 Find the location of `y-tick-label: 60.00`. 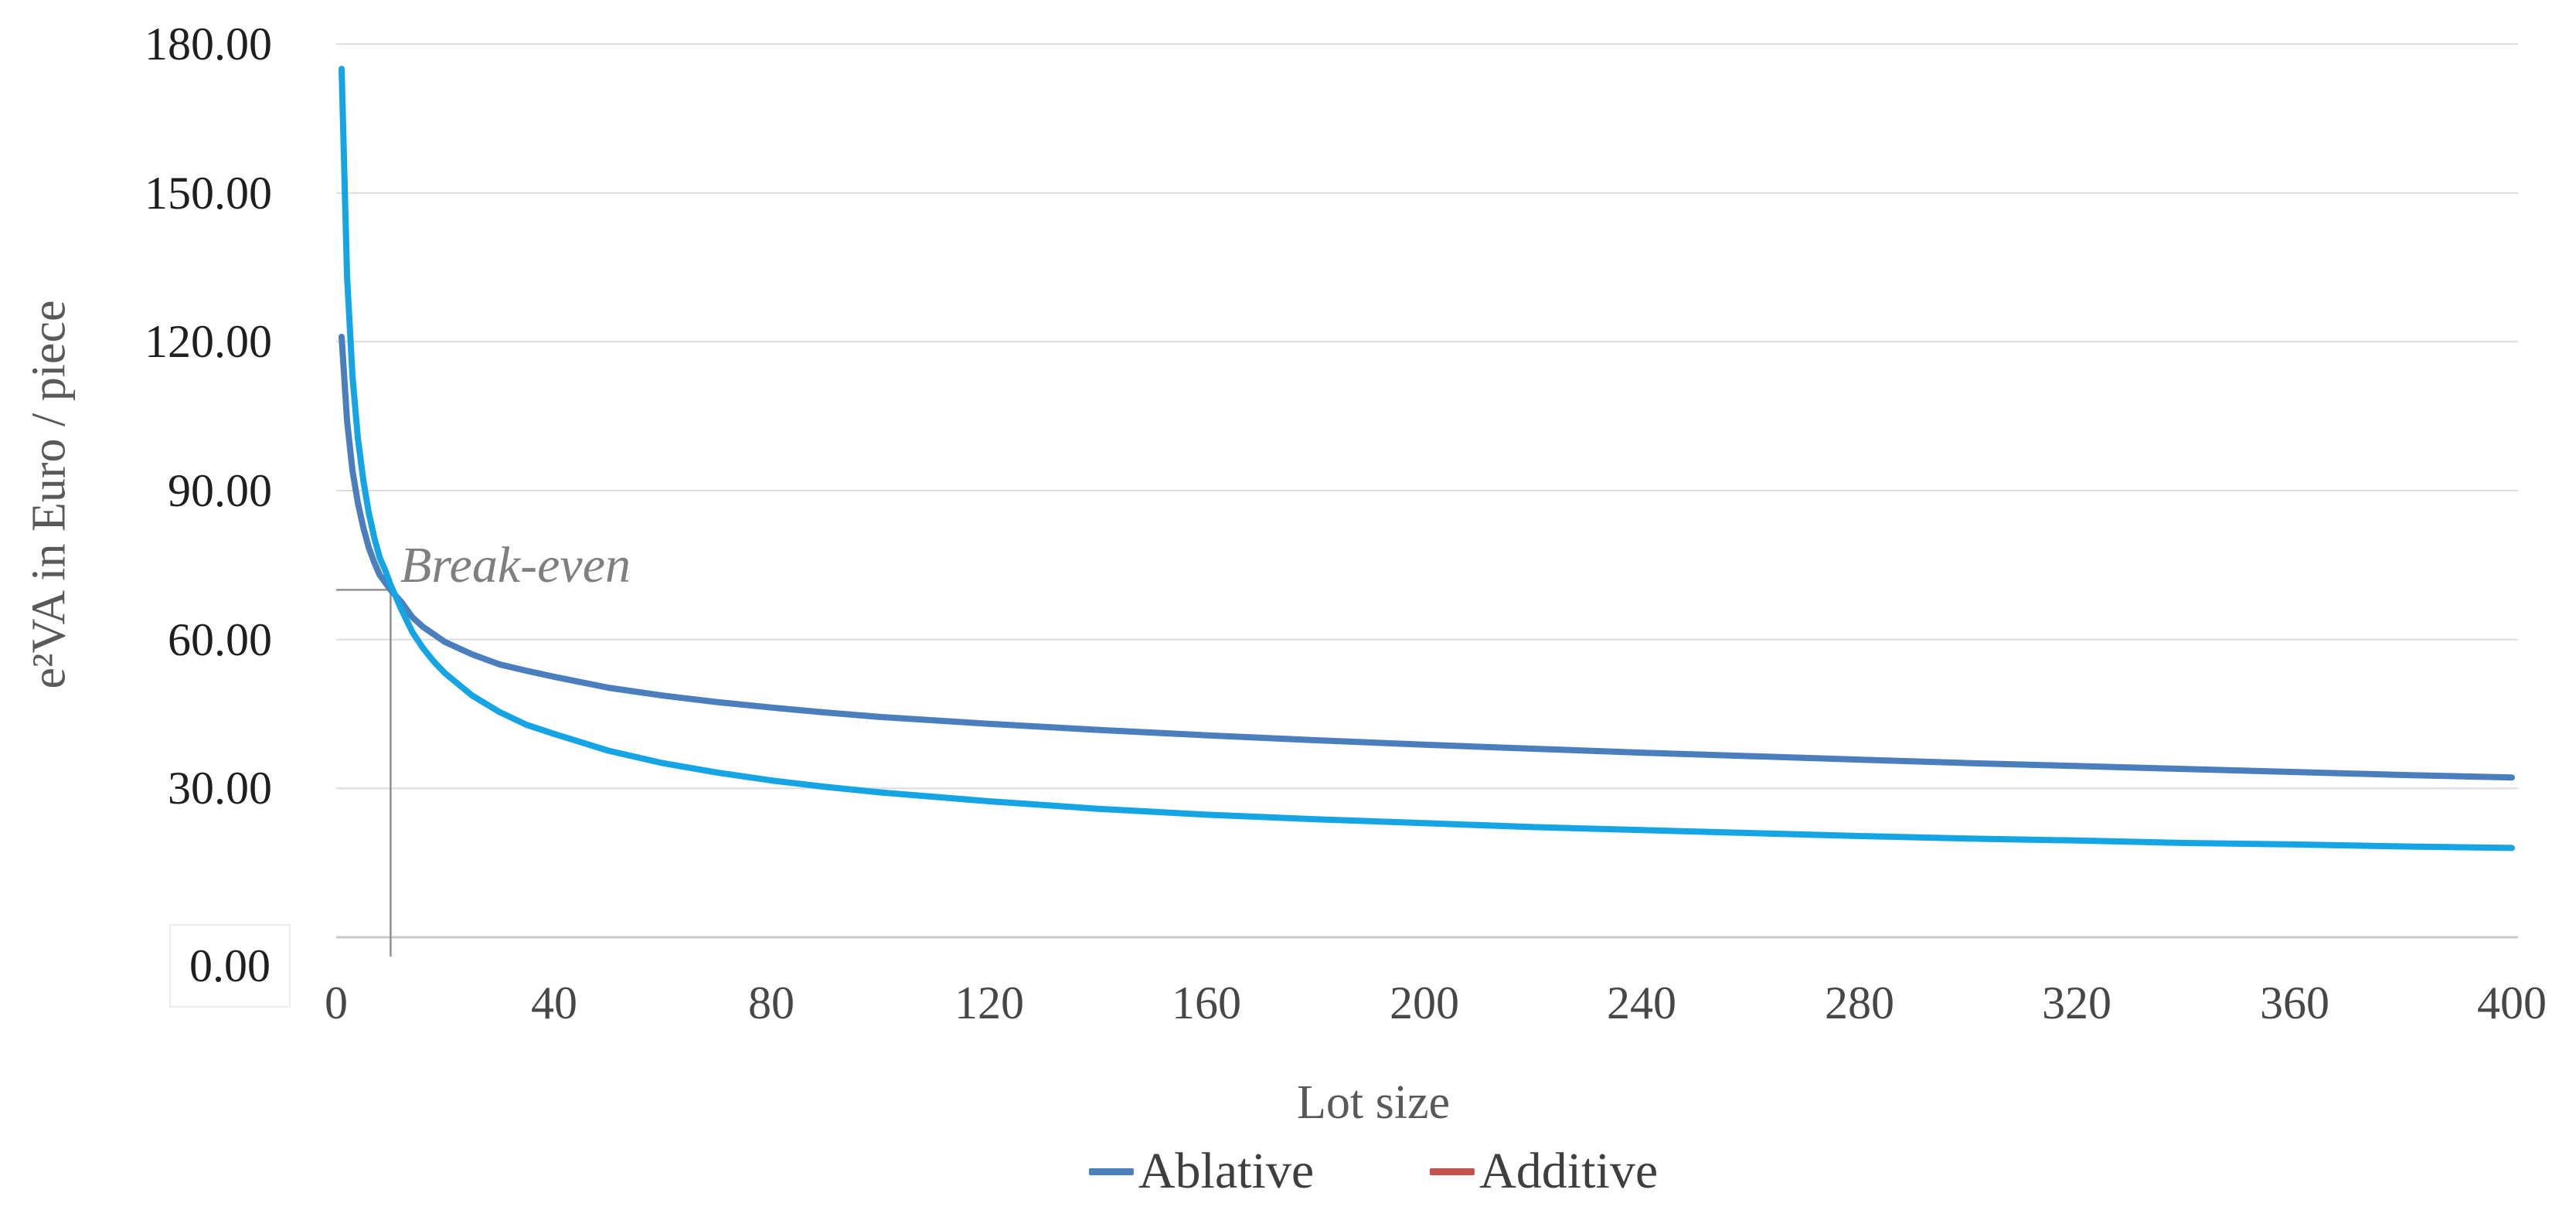

y-tick-label: 60.00 is located at coordinates (220, 639).